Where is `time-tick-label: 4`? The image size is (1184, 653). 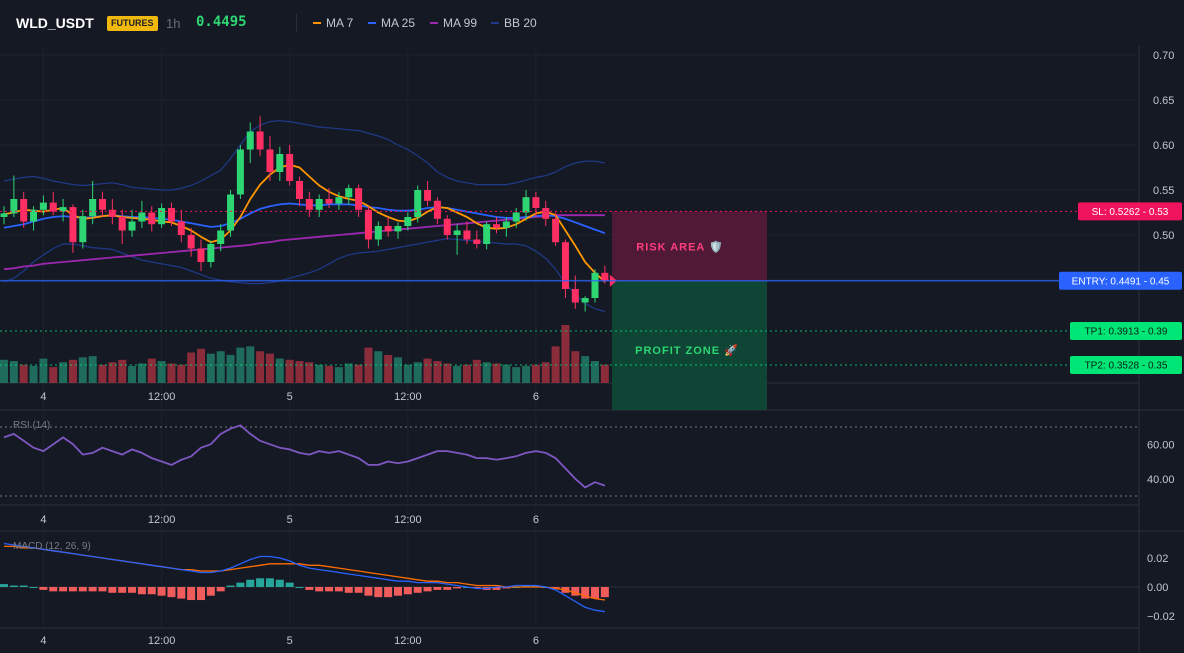
time-tick-label: 4 is located at coordinates (43, 641).